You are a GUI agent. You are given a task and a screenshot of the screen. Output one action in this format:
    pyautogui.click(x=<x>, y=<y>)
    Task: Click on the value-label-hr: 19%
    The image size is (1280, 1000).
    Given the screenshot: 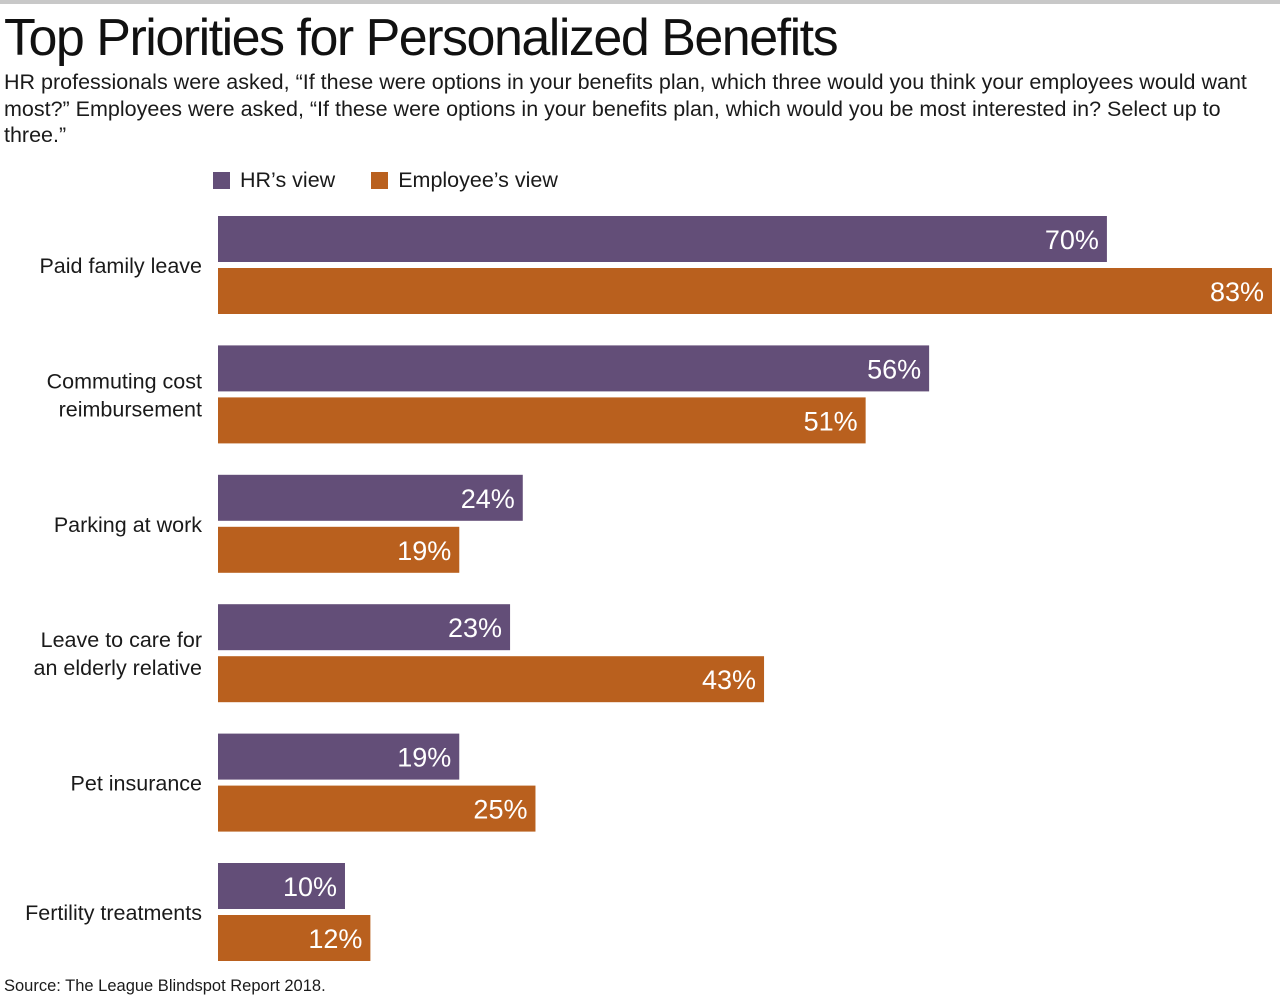 What is the action you would take?
    pyautogui.click(x=424, y=758)
    